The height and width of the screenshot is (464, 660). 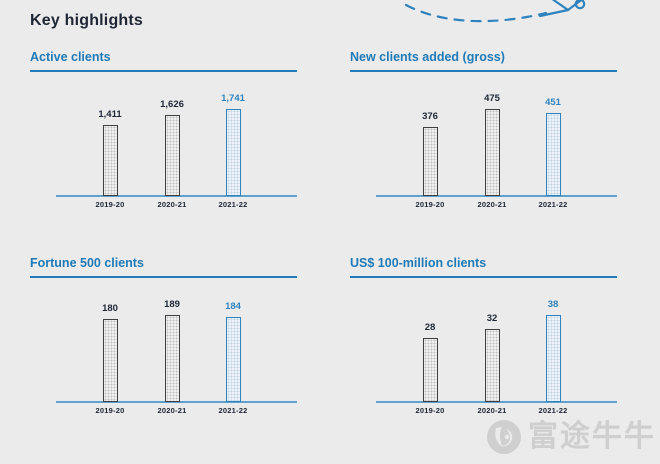 I want to click on chart-title: Fortune 500 clients, so click(x=163, y=267).